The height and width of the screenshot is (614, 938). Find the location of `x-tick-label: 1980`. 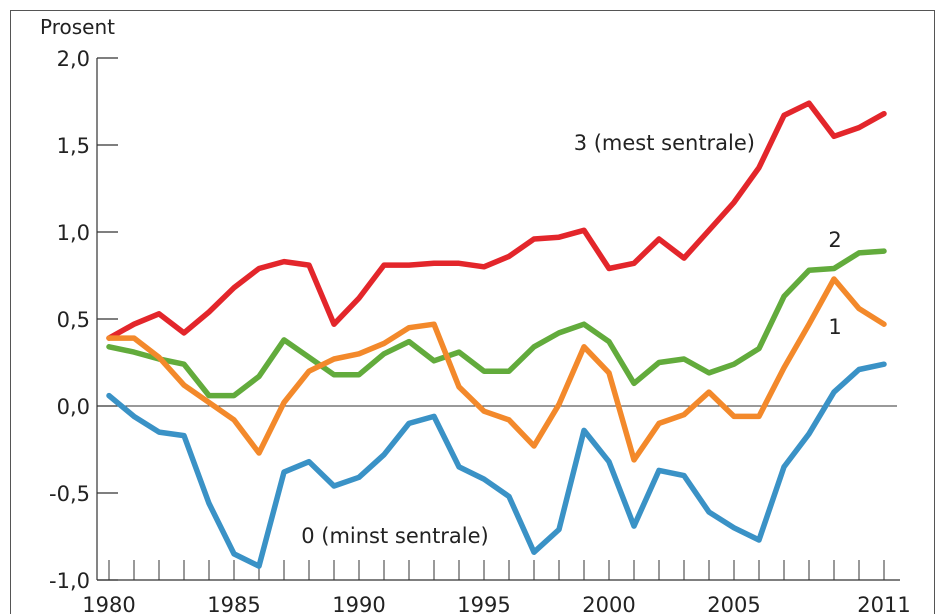

x-tick-label: 1980 is located at coordinates (108, 603).